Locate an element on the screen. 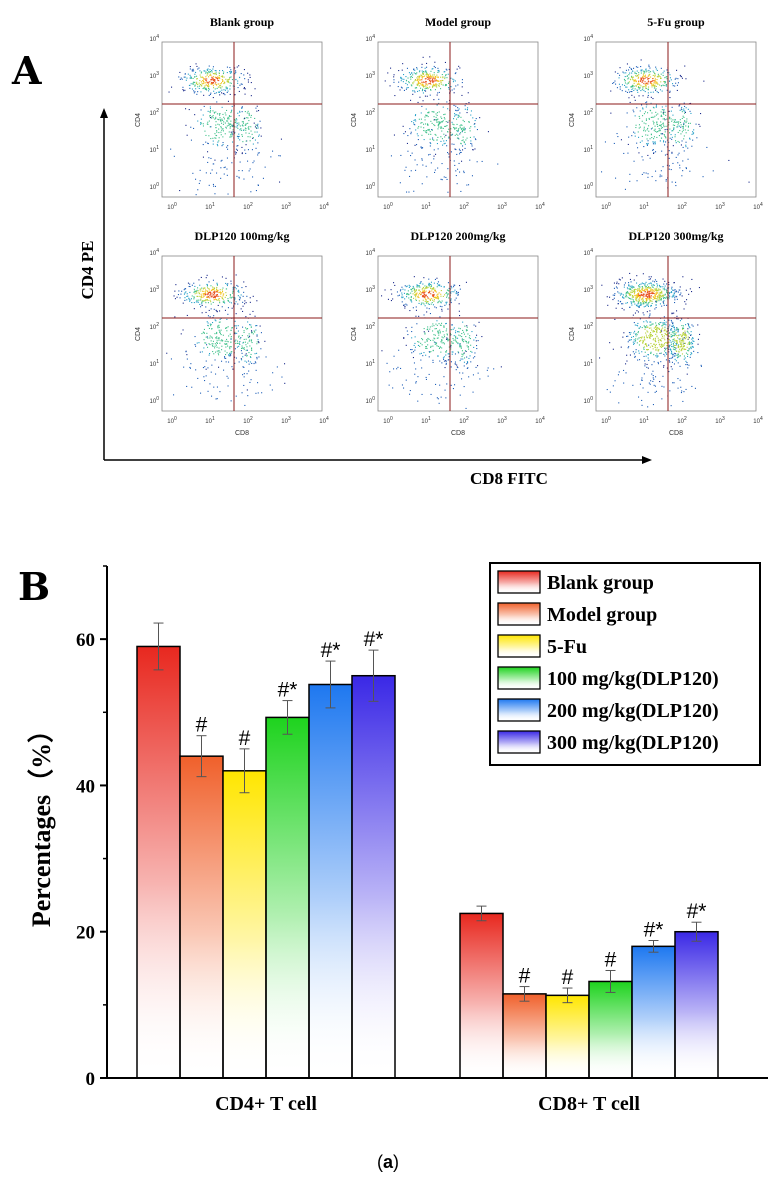 The image size is (777, 1188). flow-x-tick: 100 is located at coordinates (172, 206).